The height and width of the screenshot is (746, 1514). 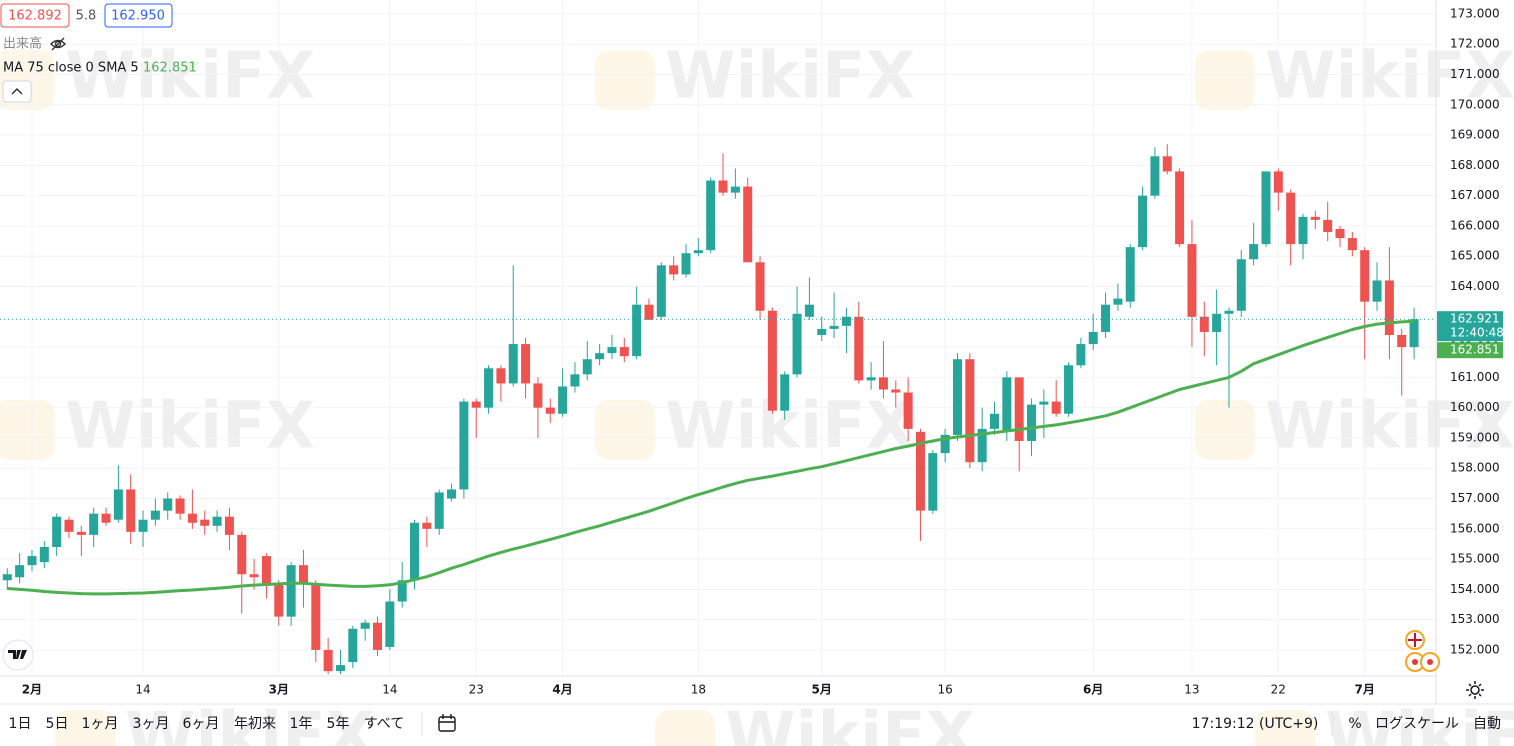 I want to click on range-button: 5日, so click(x=57, y=724).